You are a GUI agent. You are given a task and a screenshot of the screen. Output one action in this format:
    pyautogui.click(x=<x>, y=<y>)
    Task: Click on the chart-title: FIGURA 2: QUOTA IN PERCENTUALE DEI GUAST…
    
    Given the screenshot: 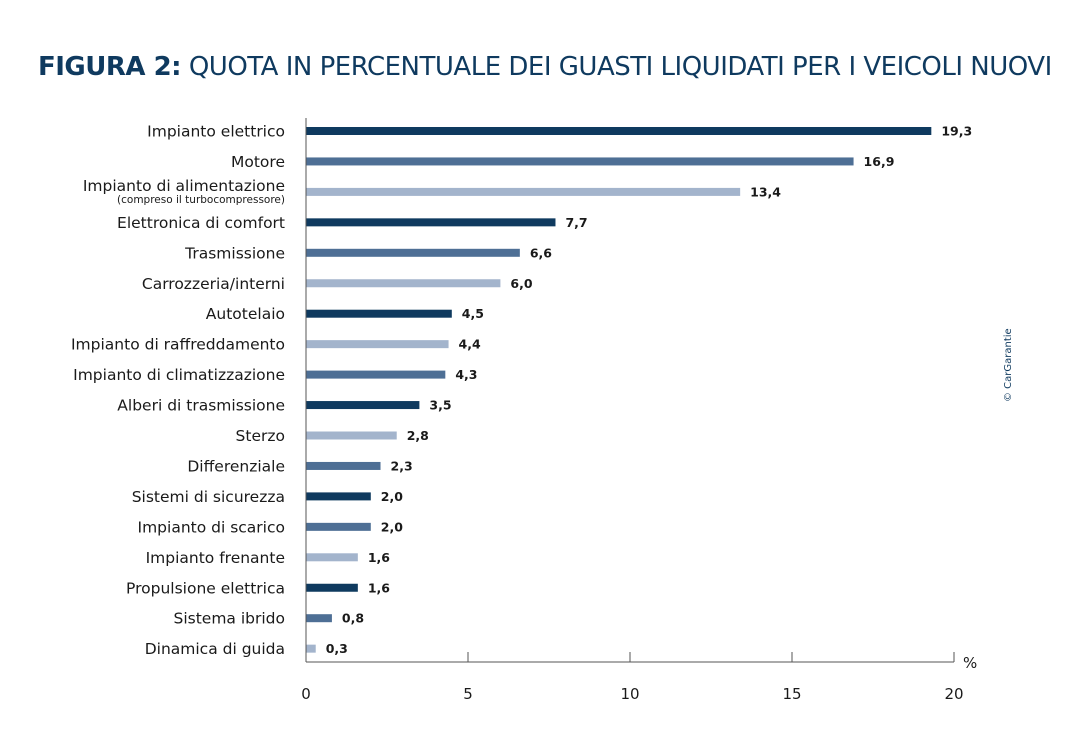 What is the action you would take?
    pyautogui.click(x=545, y=67)
    